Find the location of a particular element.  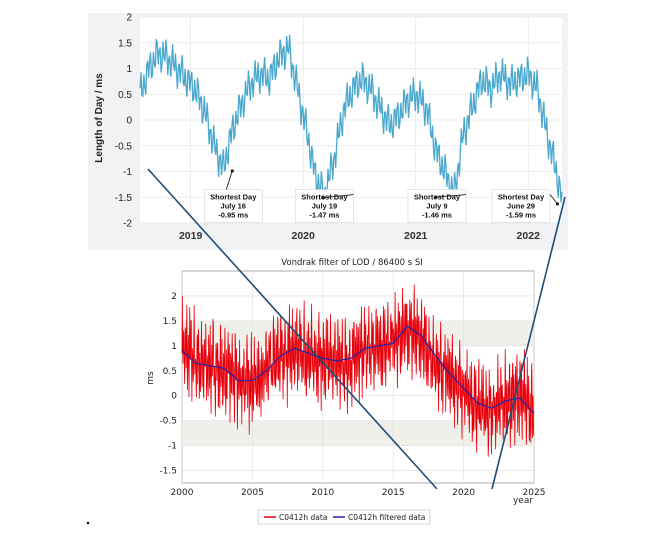

bottom-x-tick-label: 2000 is located at coordinates (182, 493).